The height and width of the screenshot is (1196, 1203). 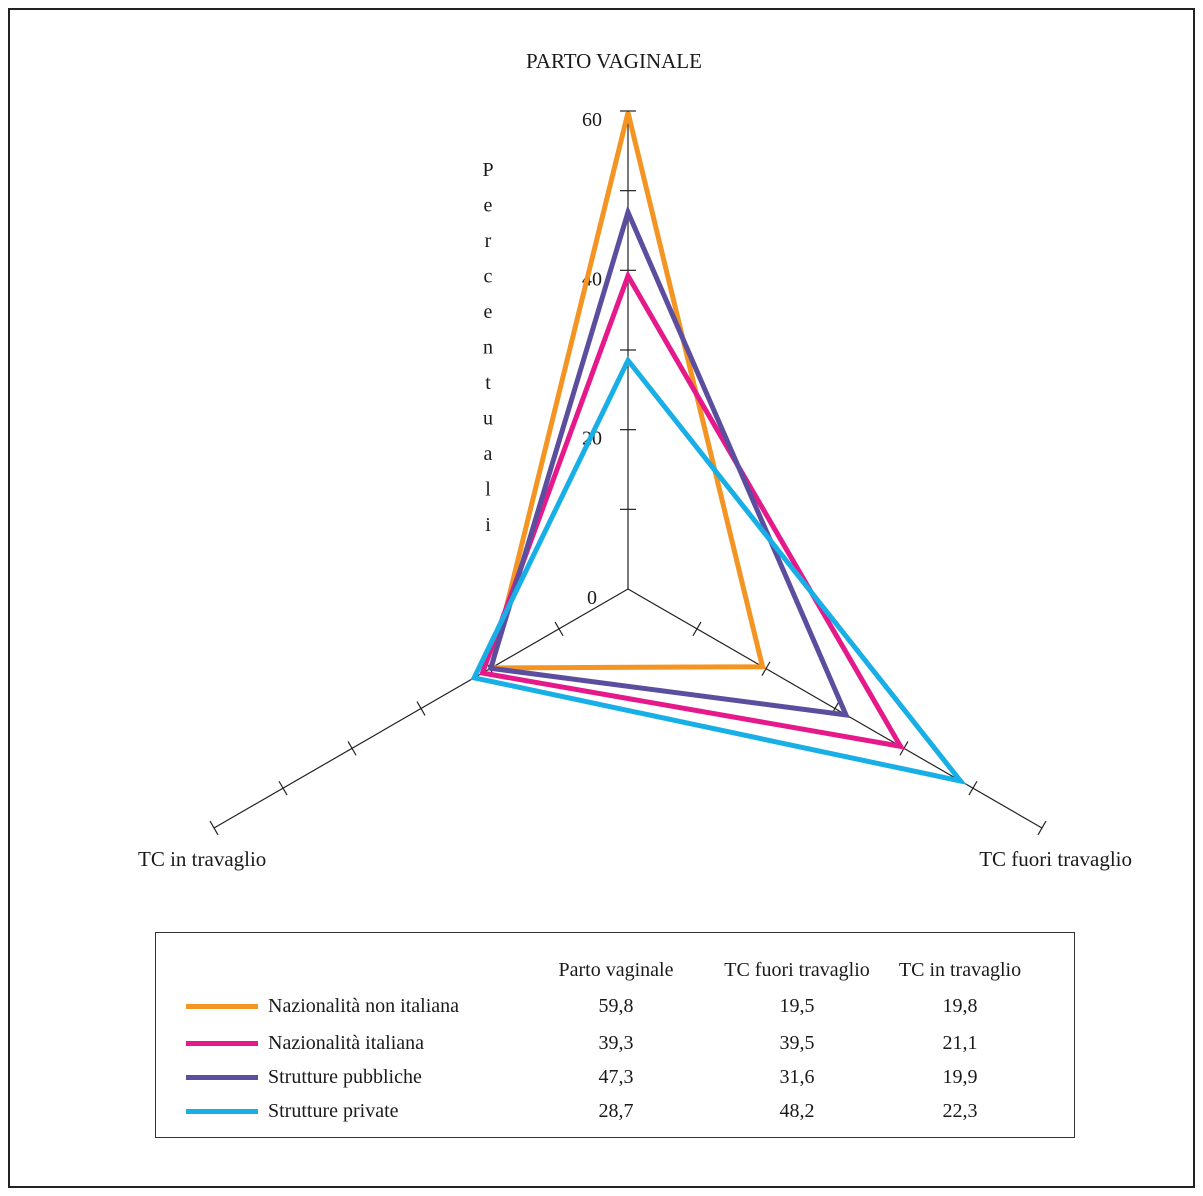 I want to click on legend-row-strutture-private: Strutture private 28,7 48,2 22,3, so click(x=615, y=1111).